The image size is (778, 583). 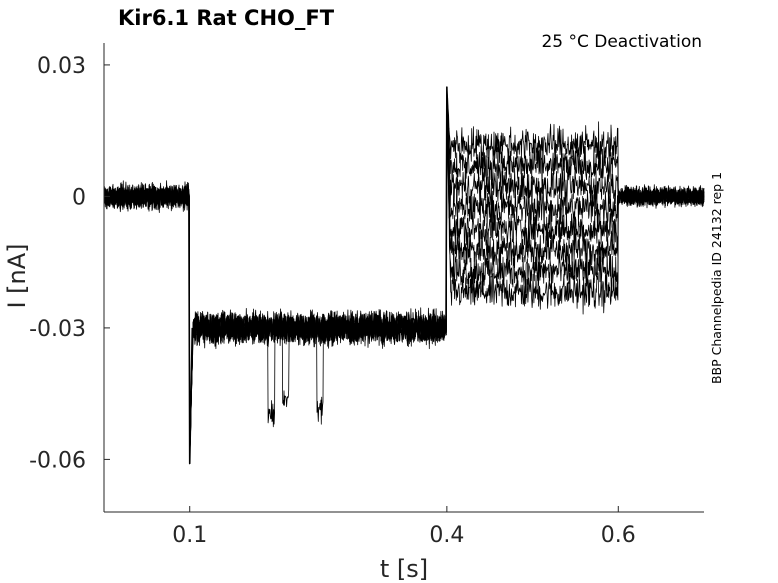 I want to click on y-tick-label-1: 0.03, so click(x=61, y=66).